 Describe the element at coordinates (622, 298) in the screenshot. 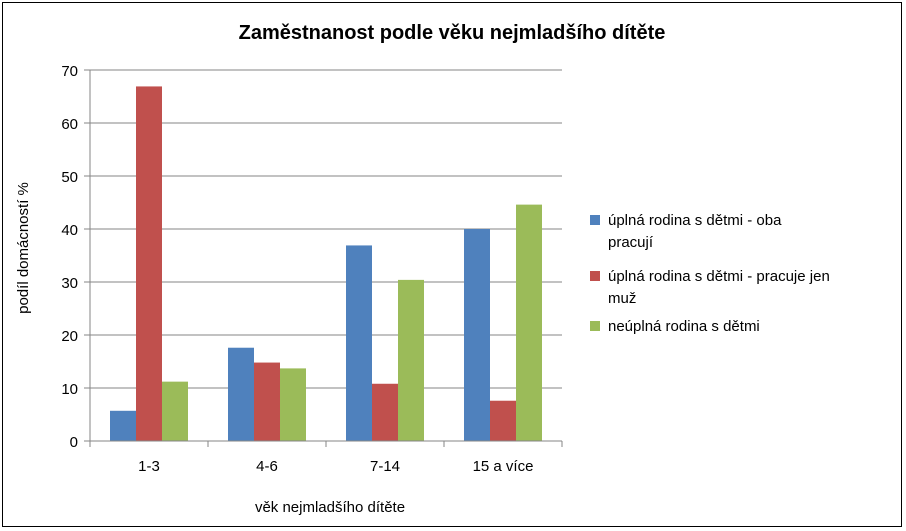

I see `legend-label: muž` at that location.